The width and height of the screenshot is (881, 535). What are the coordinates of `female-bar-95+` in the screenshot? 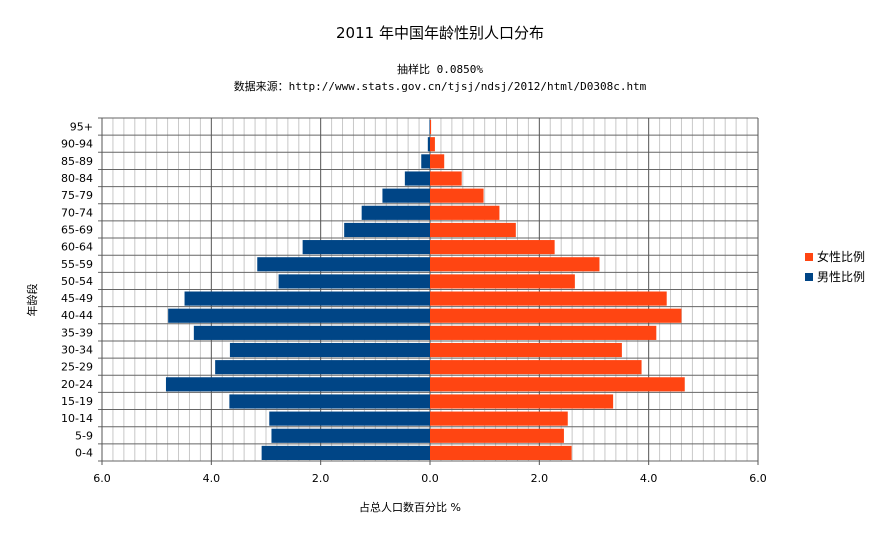 It's located at (431, 127).